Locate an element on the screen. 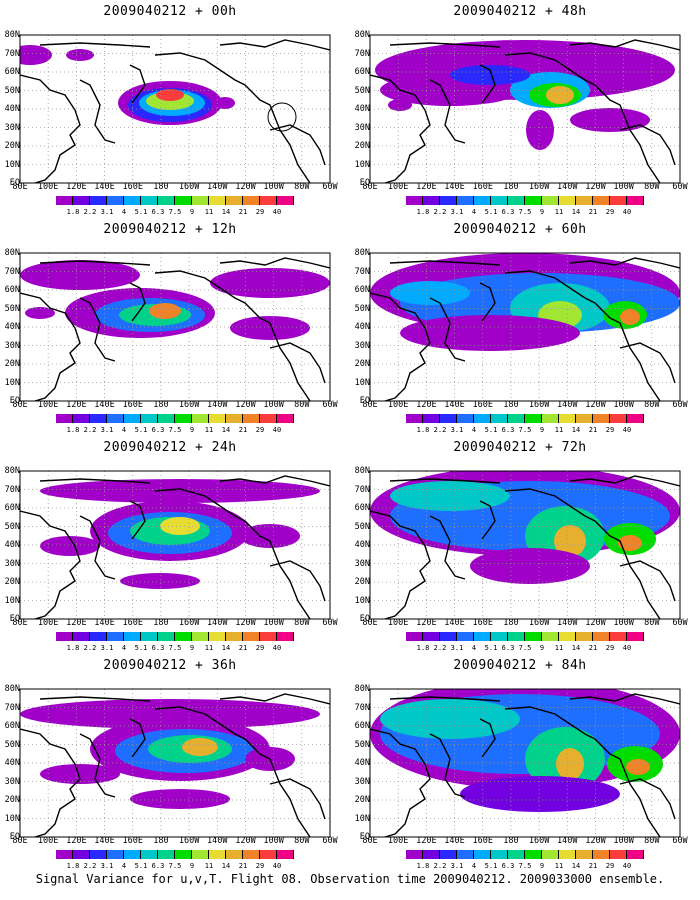 Image resolution: width=700 pixels, height=900 pixels. panel-title: 2009040212 + 48h is located at coordinates (520, 11).